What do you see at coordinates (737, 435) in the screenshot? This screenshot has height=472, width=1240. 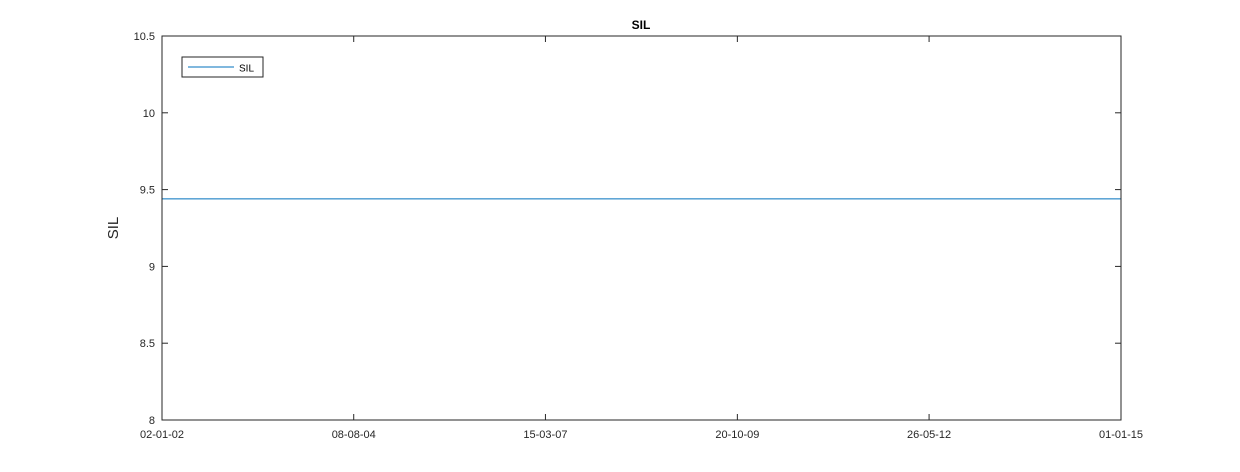 I see `x-tick-label: 20-10-09` at bounding box center [737, 435].